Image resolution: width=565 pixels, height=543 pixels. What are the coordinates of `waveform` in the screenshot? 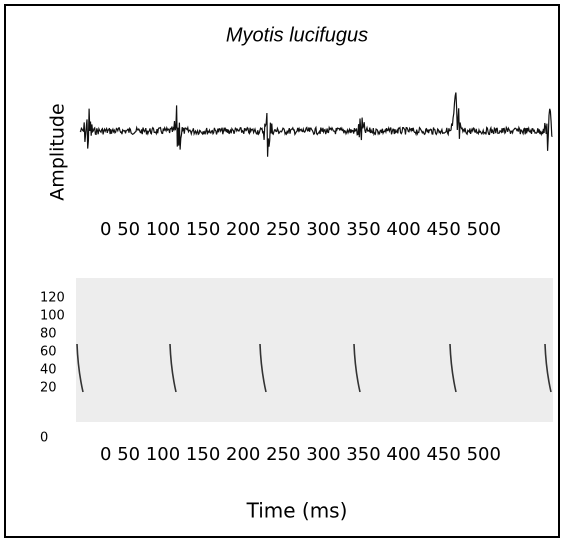 It's located at (316, 124).